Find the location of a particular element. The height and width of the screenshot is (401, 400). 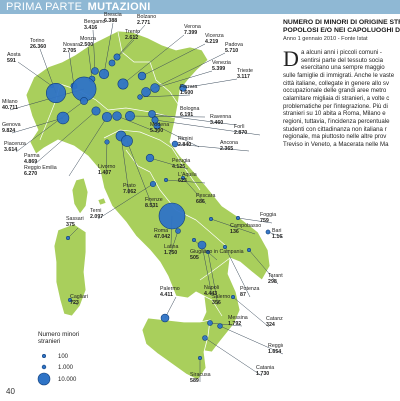

city-name-label: Ravenna is located at coordinates (220, 117).